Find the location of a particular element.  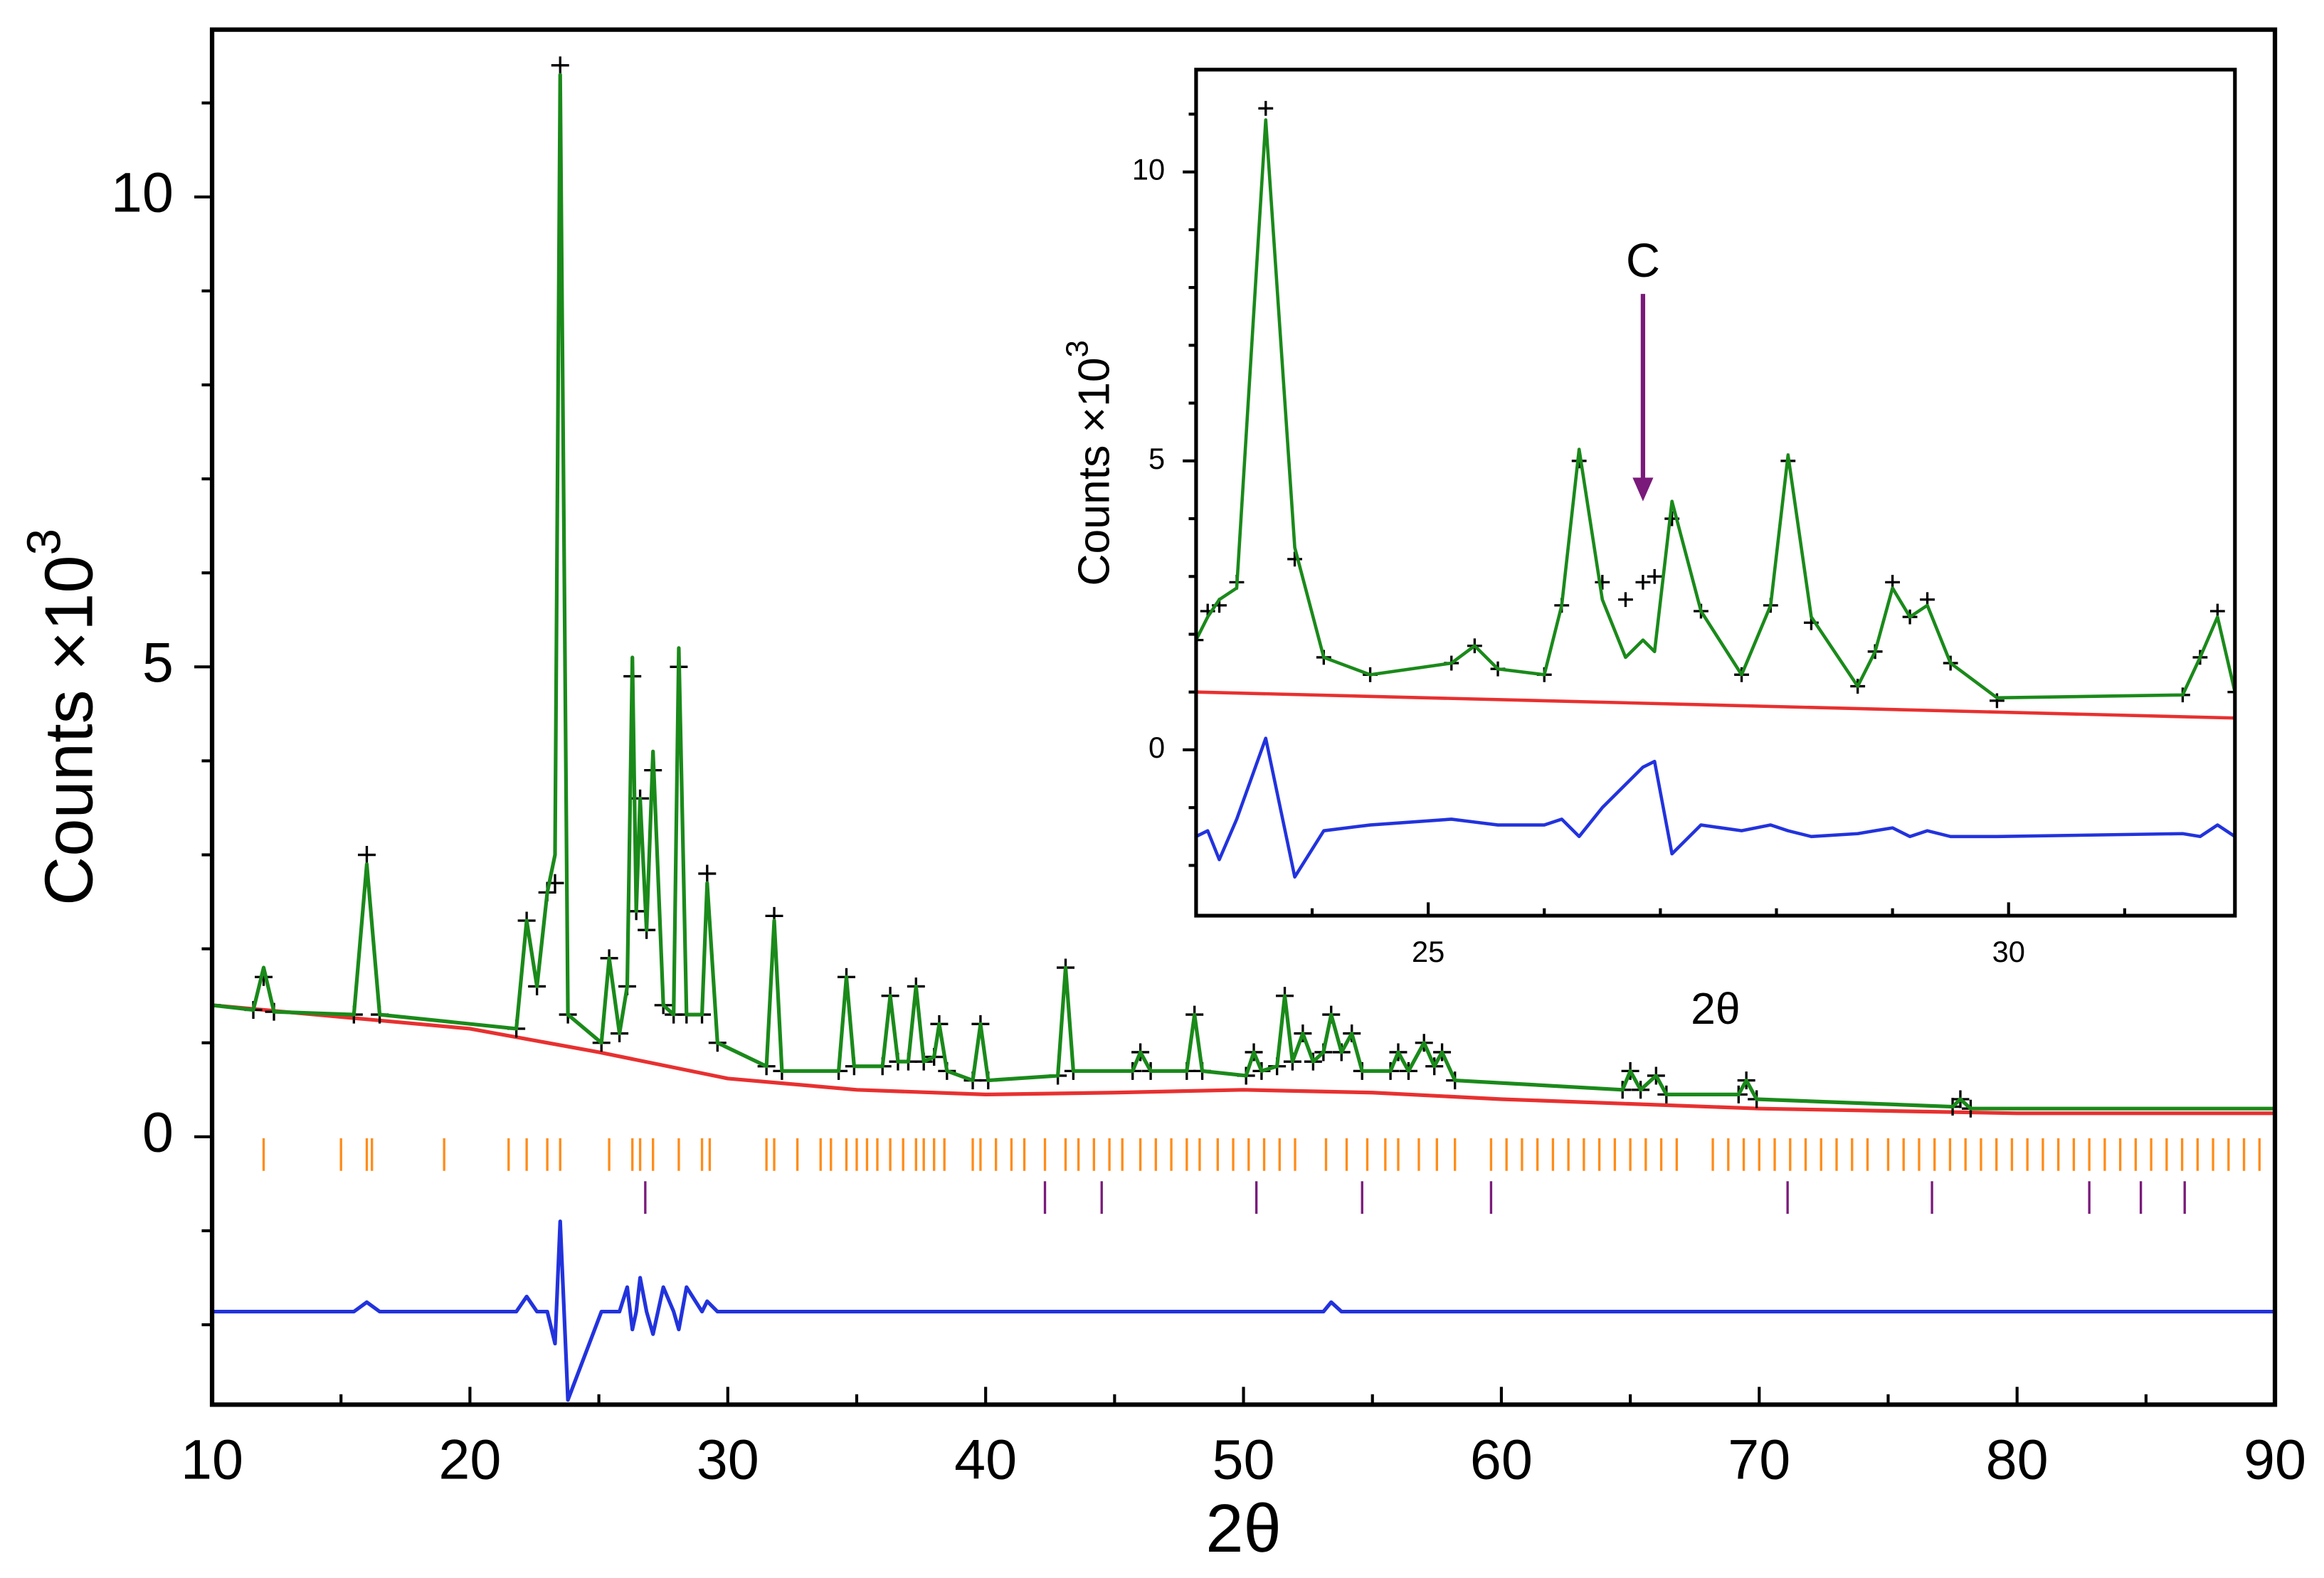

annotation-label: C is located at coordinates (1643, 261).